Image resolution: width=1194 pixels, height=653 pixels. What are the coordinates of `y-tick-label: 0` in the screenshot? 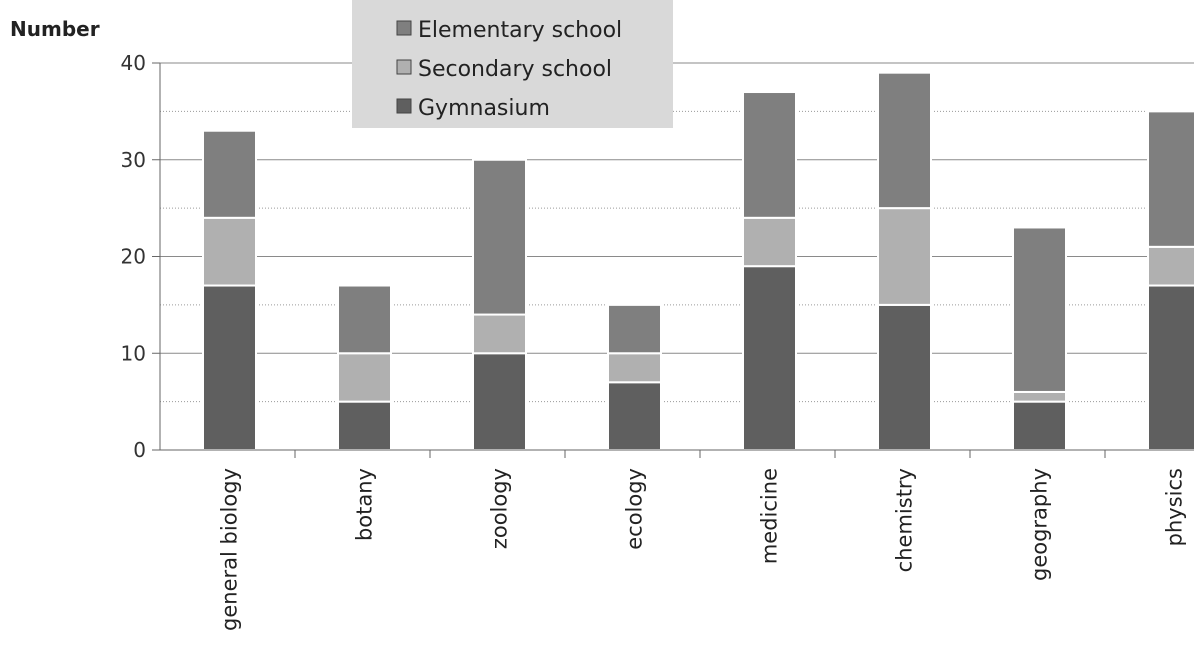 It's located at (139, 450).